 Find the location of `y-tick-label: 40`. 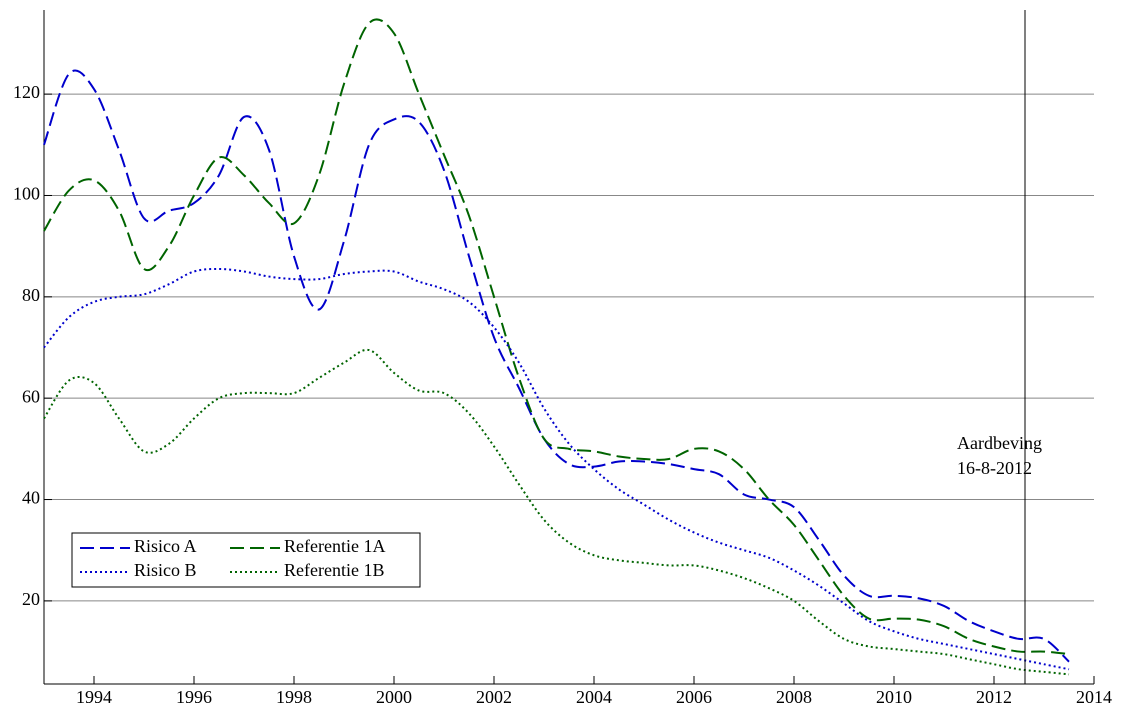

y-tick-label: 40 is located at coordinates (31, 498).